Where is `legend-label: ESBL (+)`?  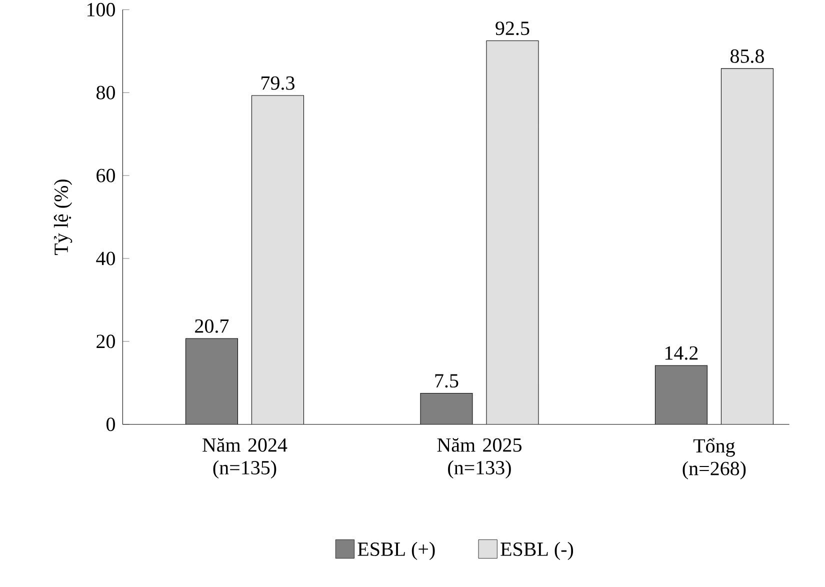
legend-label: ESBL (+) is located at coordinates (396, 551).